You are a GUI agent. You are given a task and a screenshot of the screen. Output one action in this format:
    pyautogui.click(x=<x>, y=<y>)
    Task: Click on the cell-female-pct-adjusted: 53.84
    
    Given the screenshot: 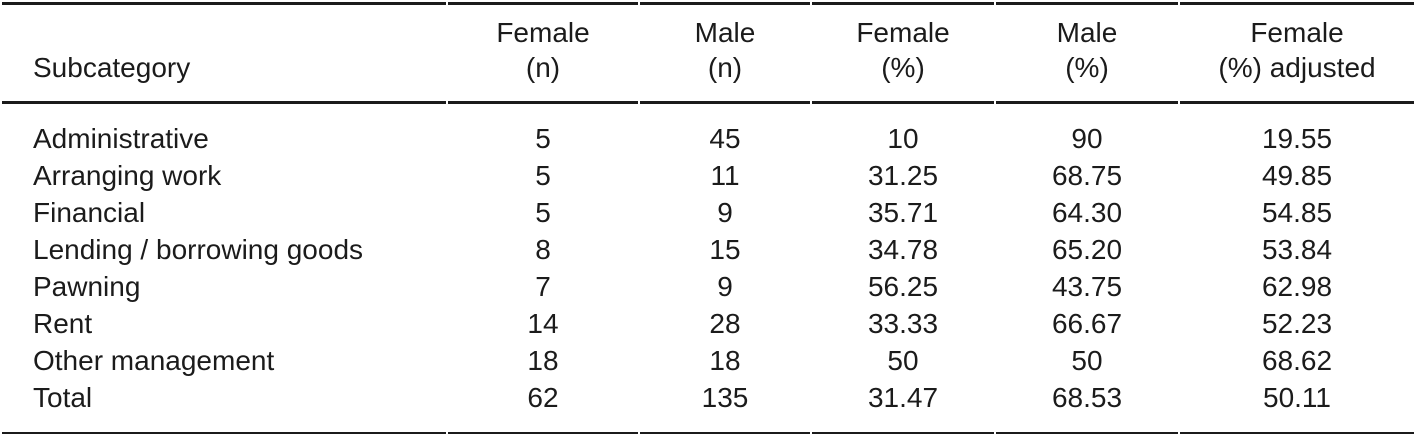 What is the action you would take?
    pyautogui.click(x=1297, y=249)
    